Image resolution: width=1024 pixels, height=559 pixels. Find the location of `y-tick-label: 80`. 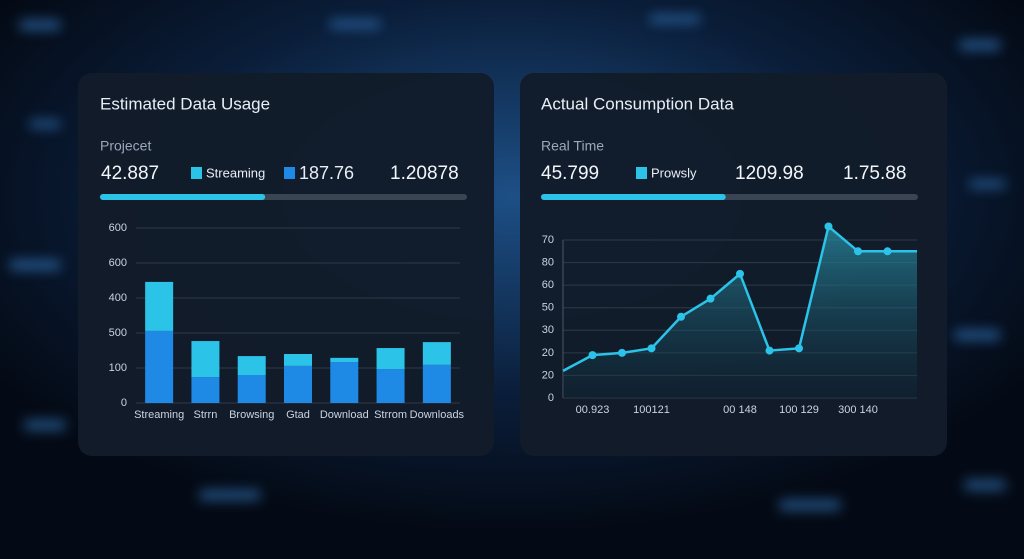

y-tick-label: 80 is located at coordinates (548, 262).